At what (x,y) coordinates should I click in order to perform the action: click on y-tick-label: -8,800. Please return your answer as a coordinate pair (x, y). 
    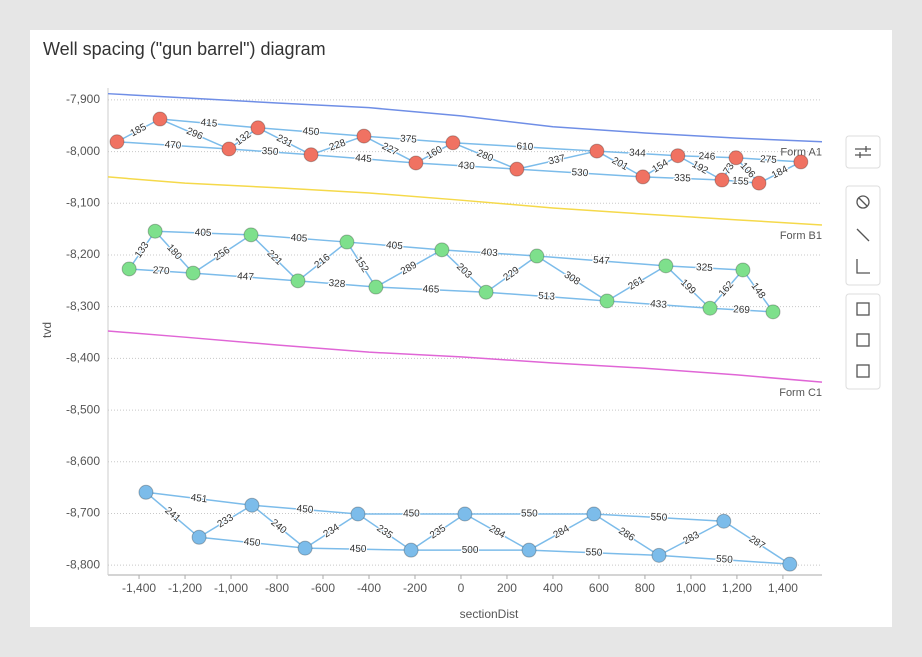
    Looking at the image, I should click on (83, 564).